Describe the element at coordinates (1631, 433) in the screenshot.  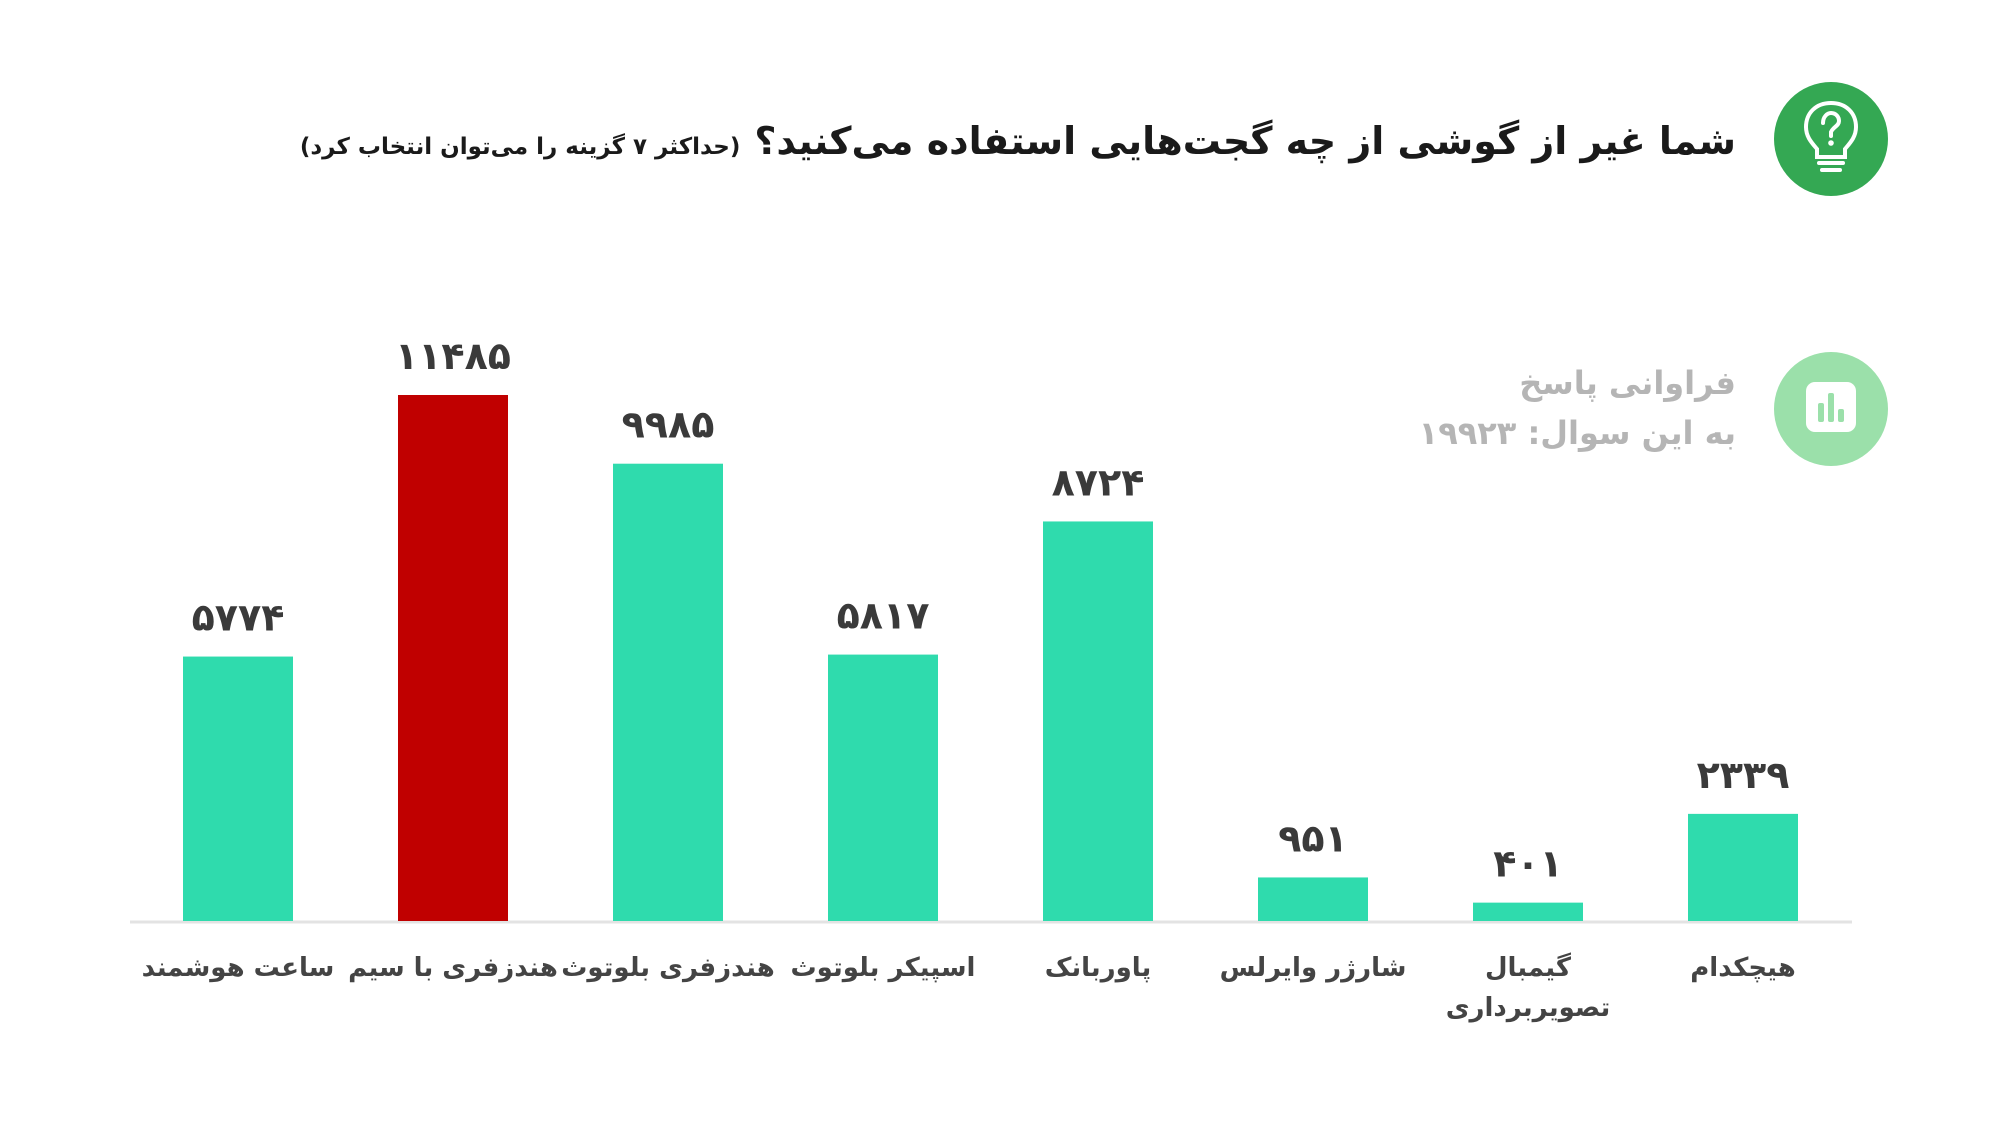
I see `frequency-subtitle: به این سوال:` at that location.